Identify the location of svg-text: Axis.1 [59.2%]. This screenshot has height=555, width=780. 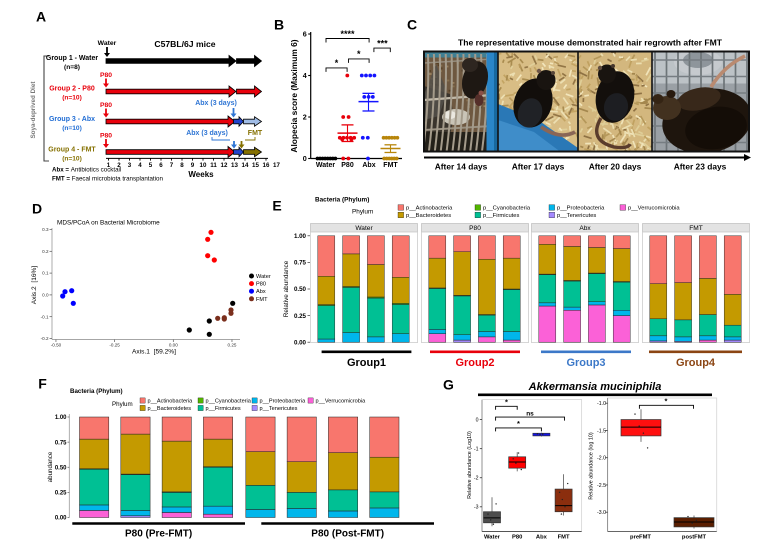
(154, 352).